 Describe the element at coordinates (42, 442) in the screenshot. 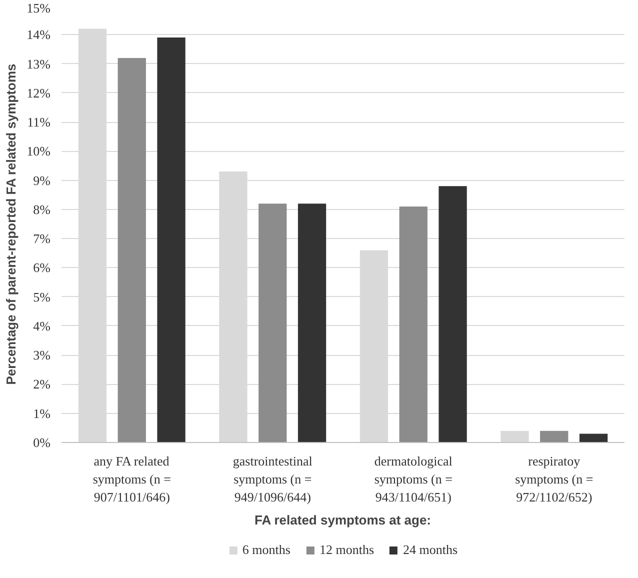

I see `y-tick-label: 0%` at that location.